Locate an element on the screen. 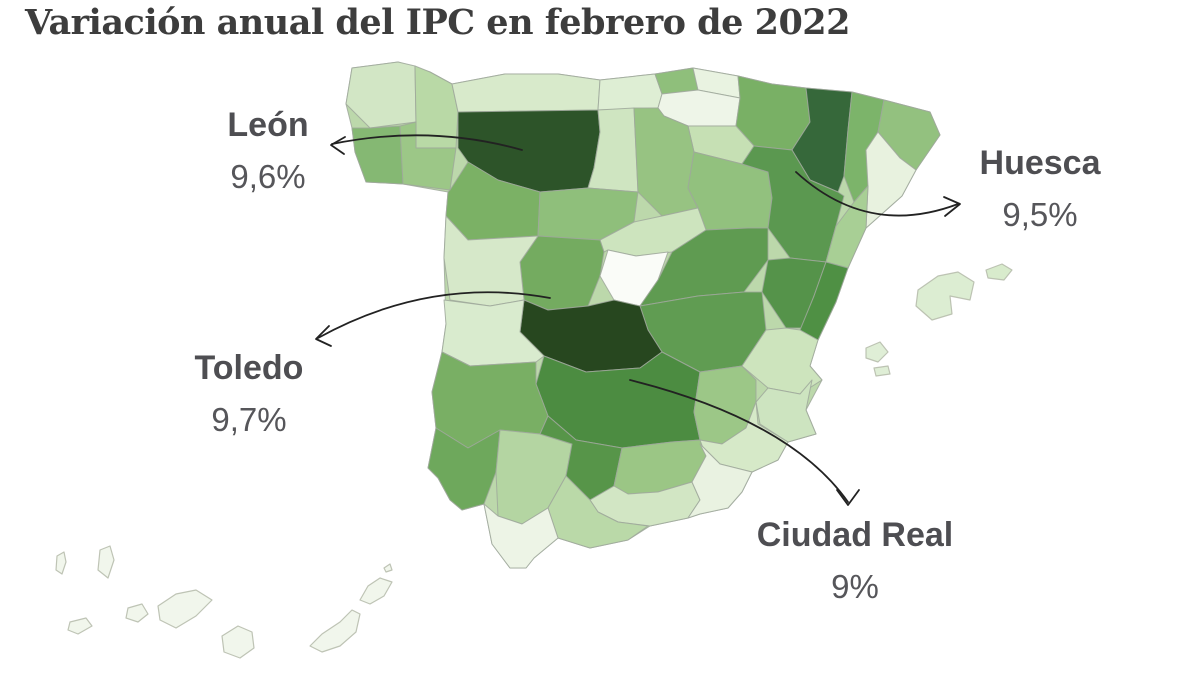 The width and height of the screenshot is (1200, 674). huesca-arrowhead-icon is located at coordinates (952, 206).